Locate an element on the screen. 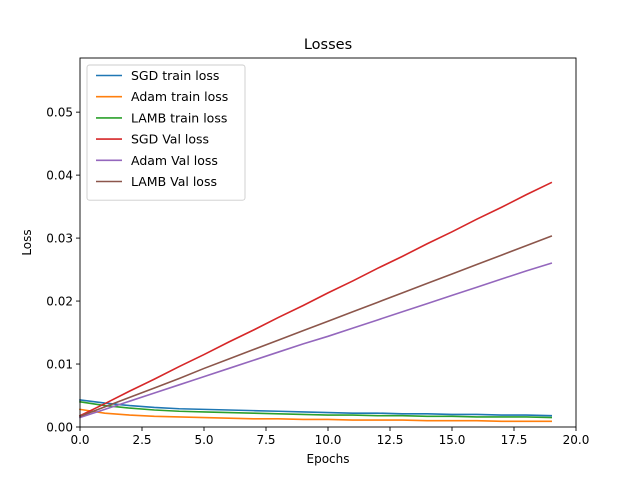  legend-label: Adam train loss is located at coordinates (179, 96).